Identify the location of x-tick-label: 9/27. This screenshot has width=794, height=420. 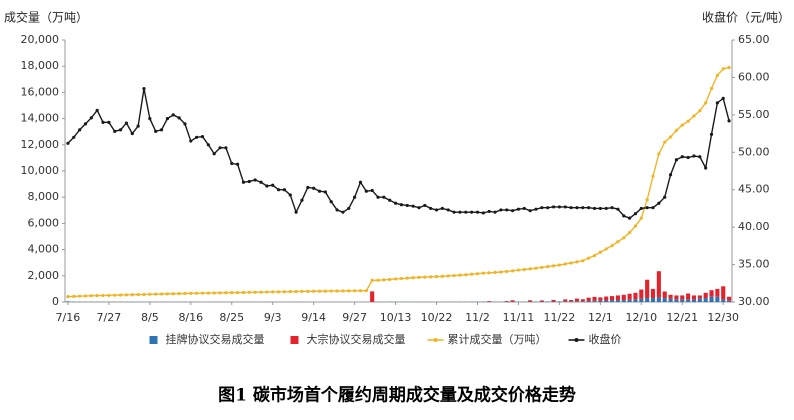
(354, 317).